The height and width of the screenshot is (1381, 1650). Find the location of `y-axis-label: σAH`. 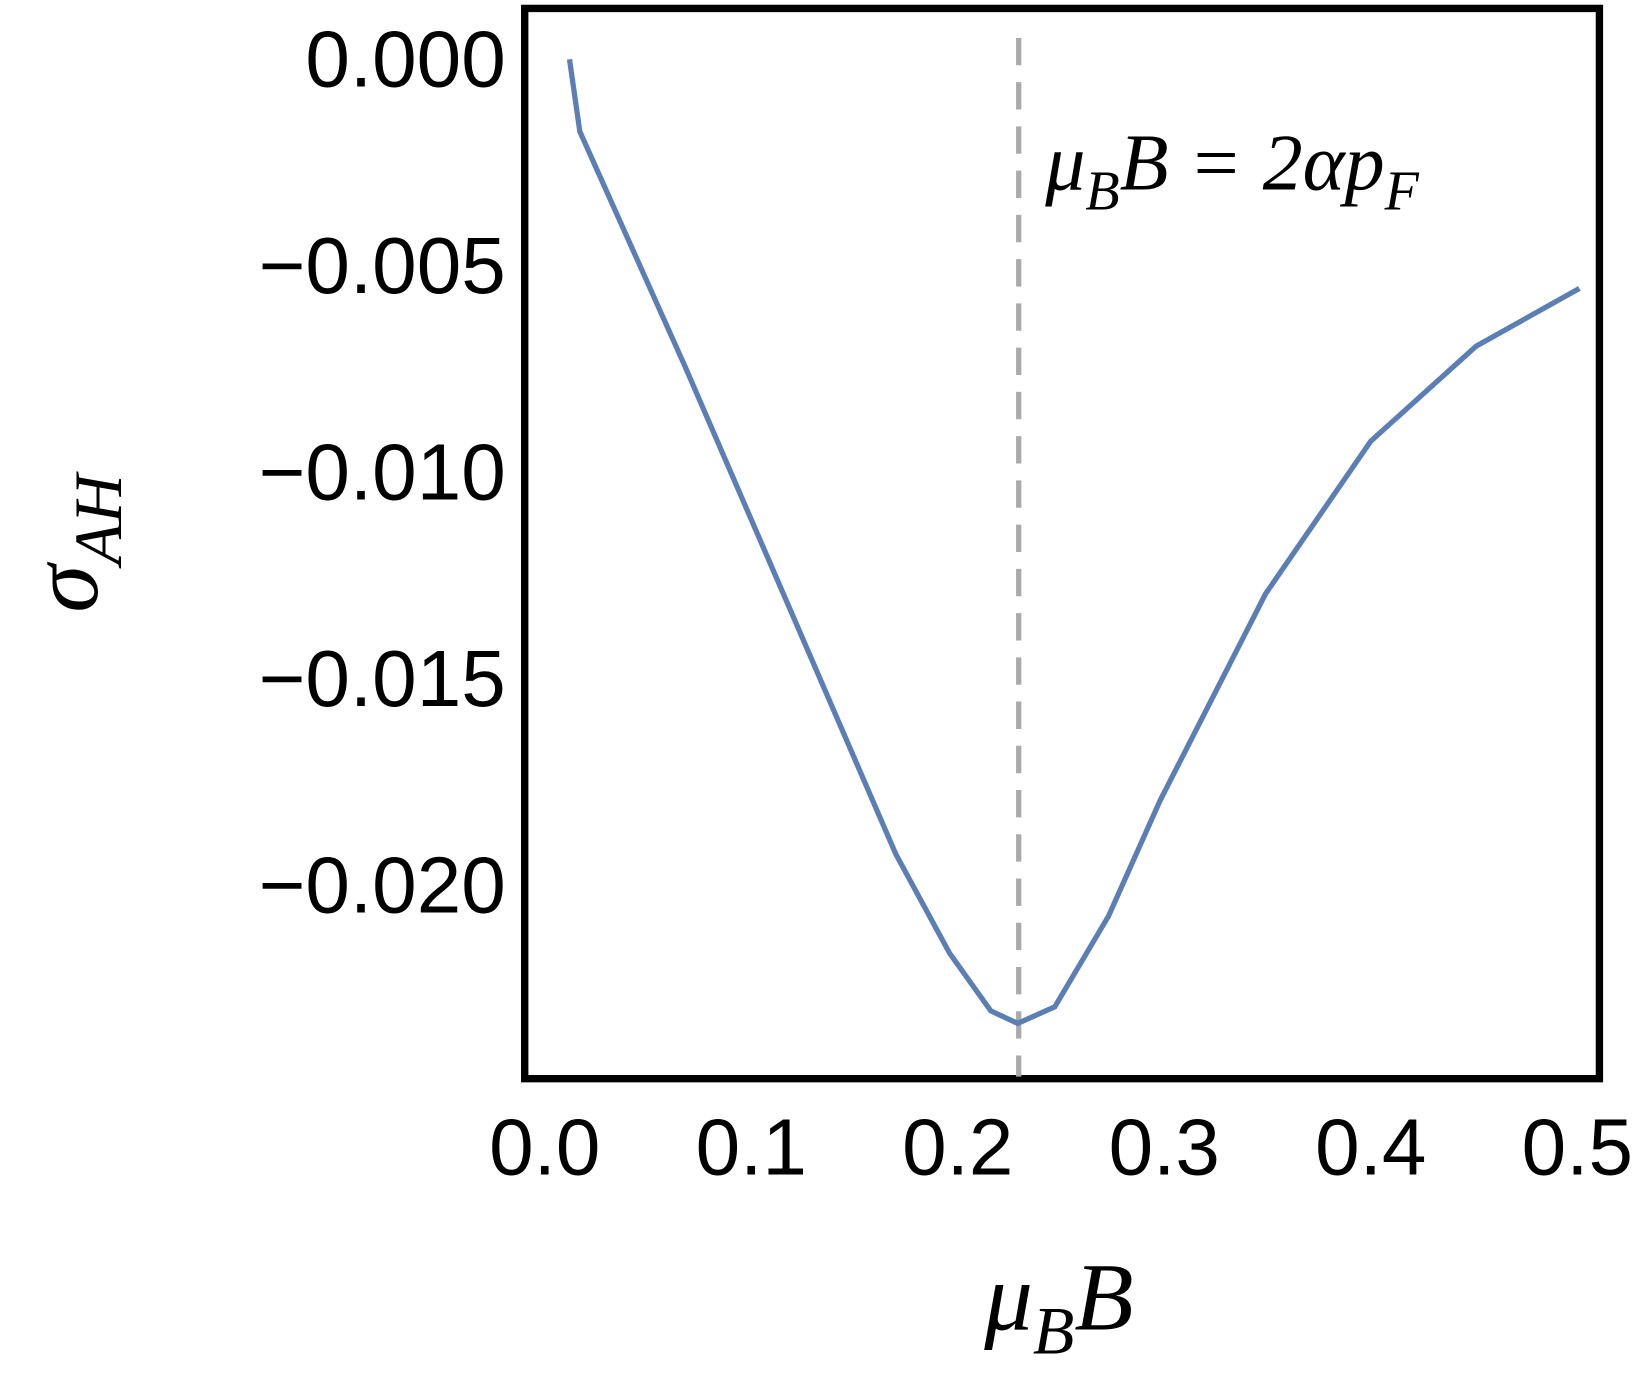

y-axis-label: σAH is located at coordinates (73, 541).